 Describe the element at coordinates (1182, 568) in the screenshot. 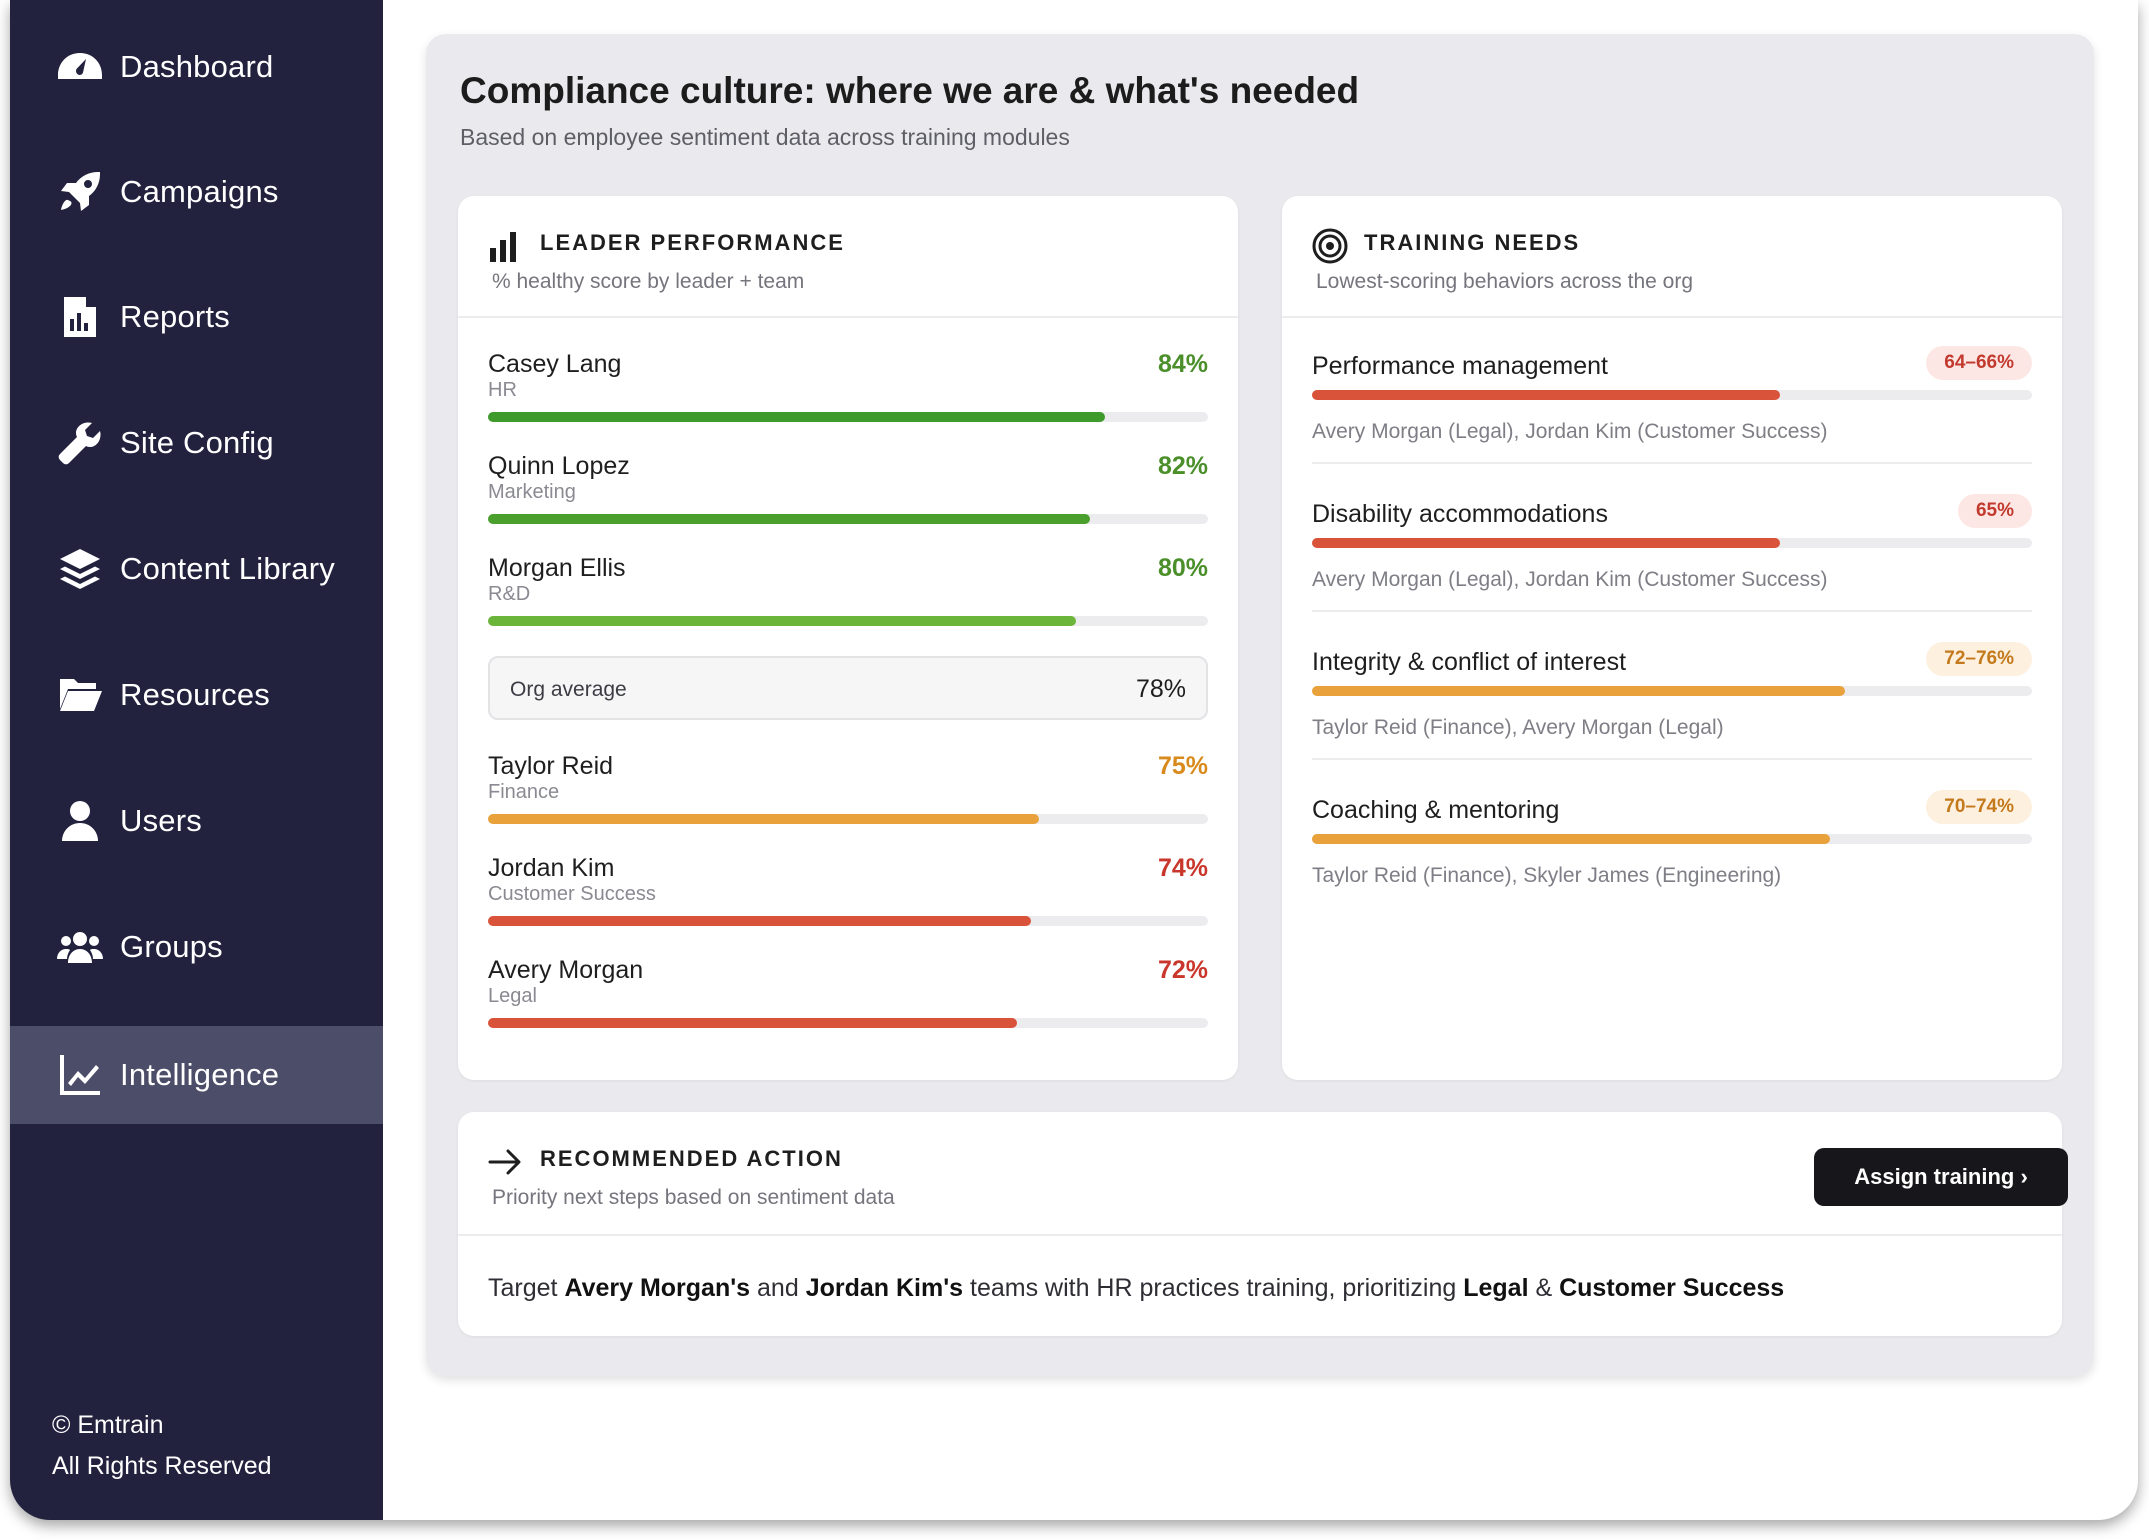

I see `leader-score: 80%` at that location.